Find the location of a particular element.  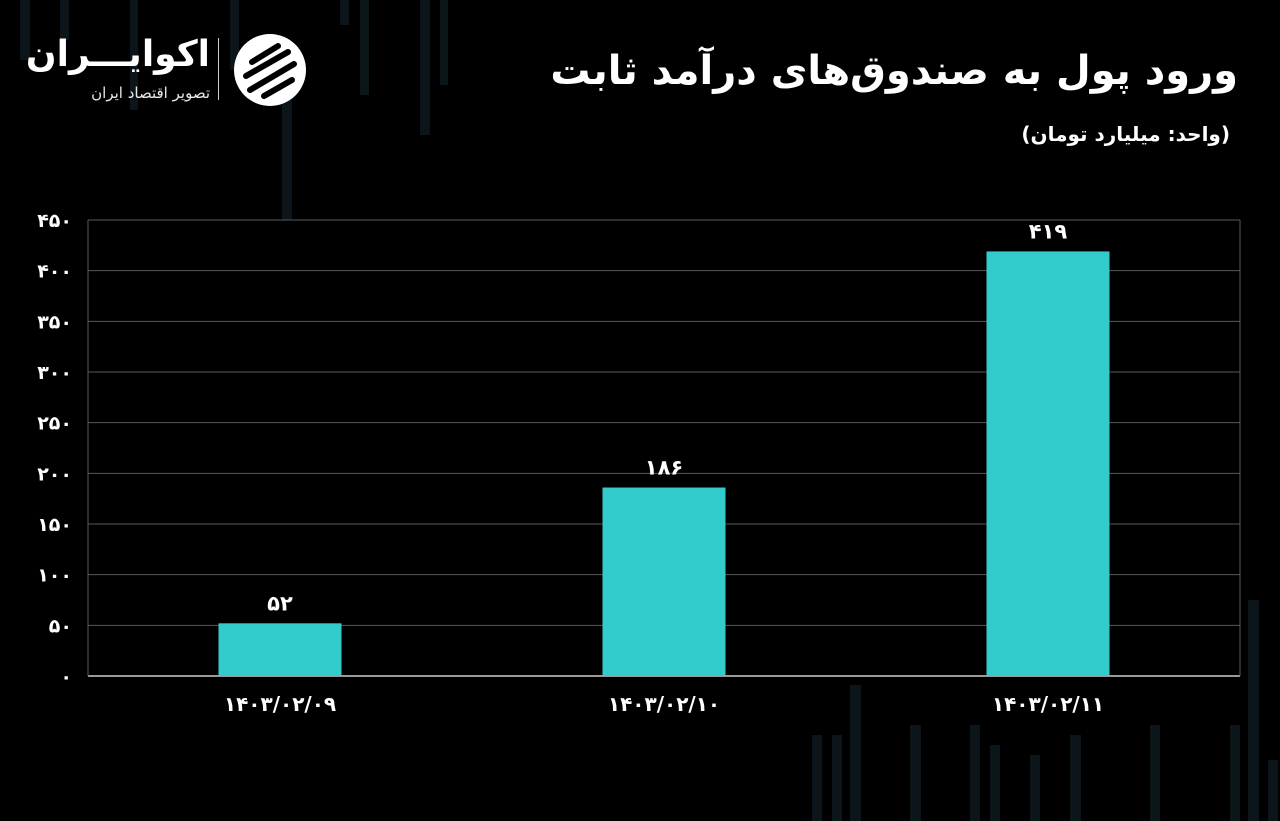

data-label: ۵۲ is located at coordinates (280, 603).